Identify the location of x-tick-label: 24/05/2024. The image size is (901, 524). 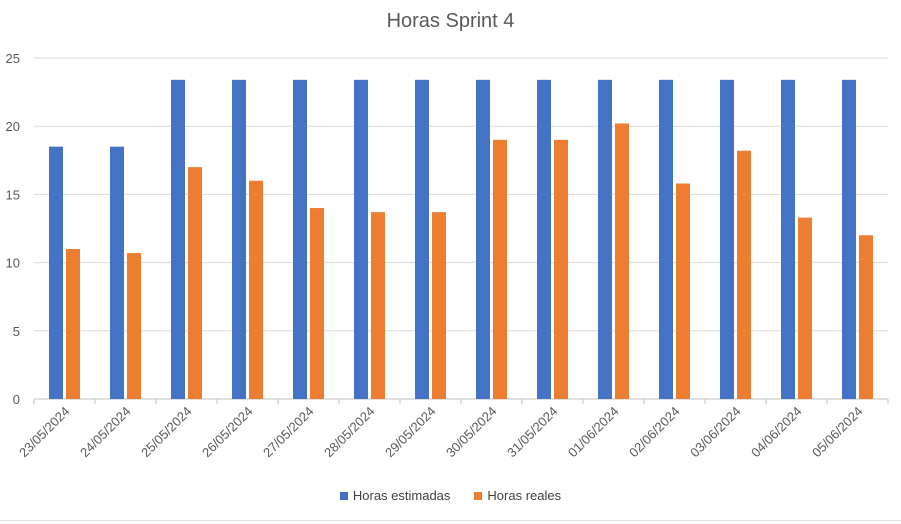
(105, 432).